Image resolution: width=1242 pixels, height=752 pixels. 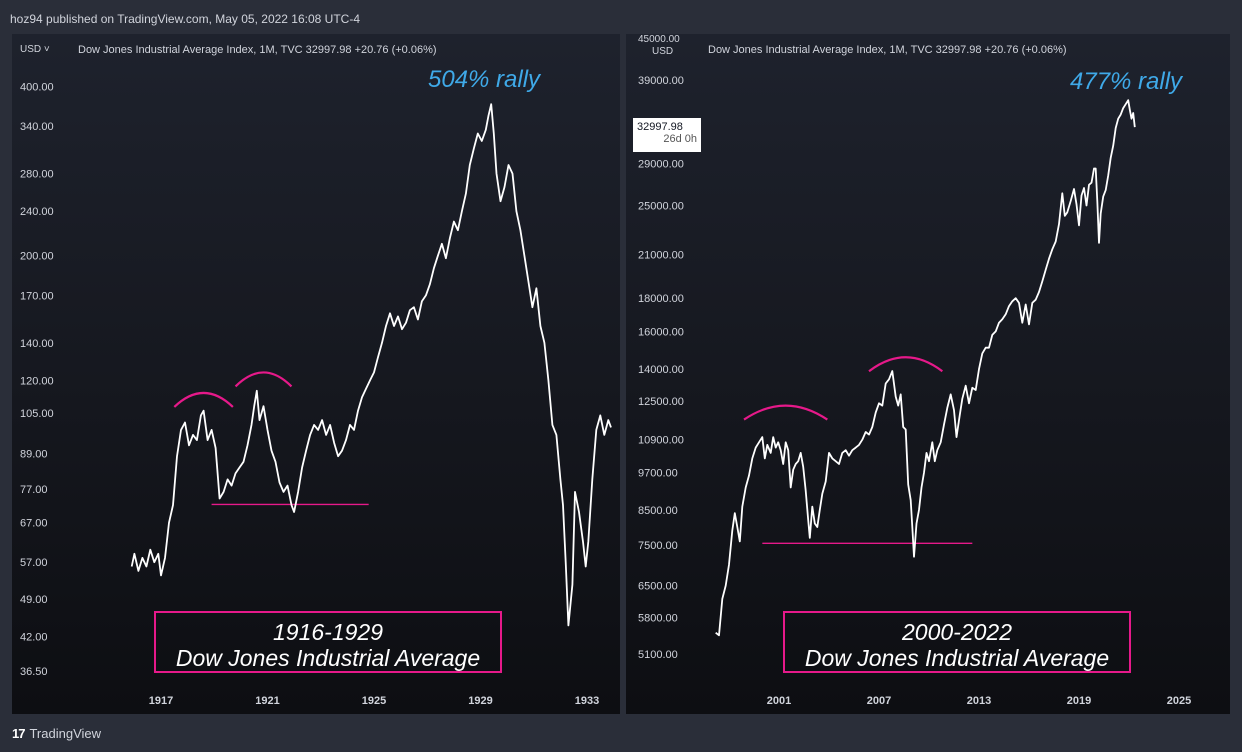 I want to click on y-tick-label: 57.00, so click(x=34, y=563).